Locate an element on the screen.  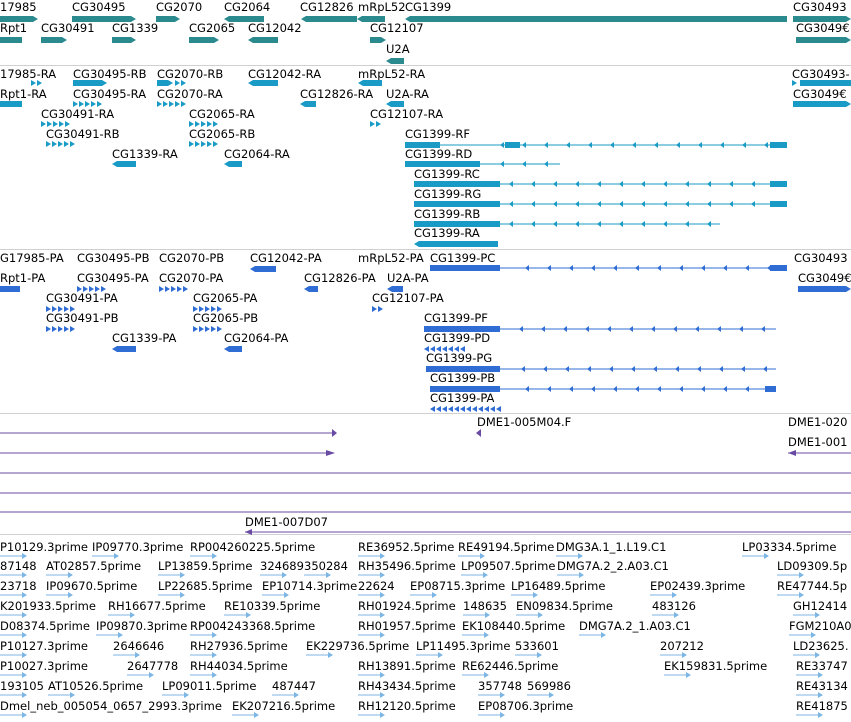
est-label: K201933.5prime is located at coordinates (48, 606).